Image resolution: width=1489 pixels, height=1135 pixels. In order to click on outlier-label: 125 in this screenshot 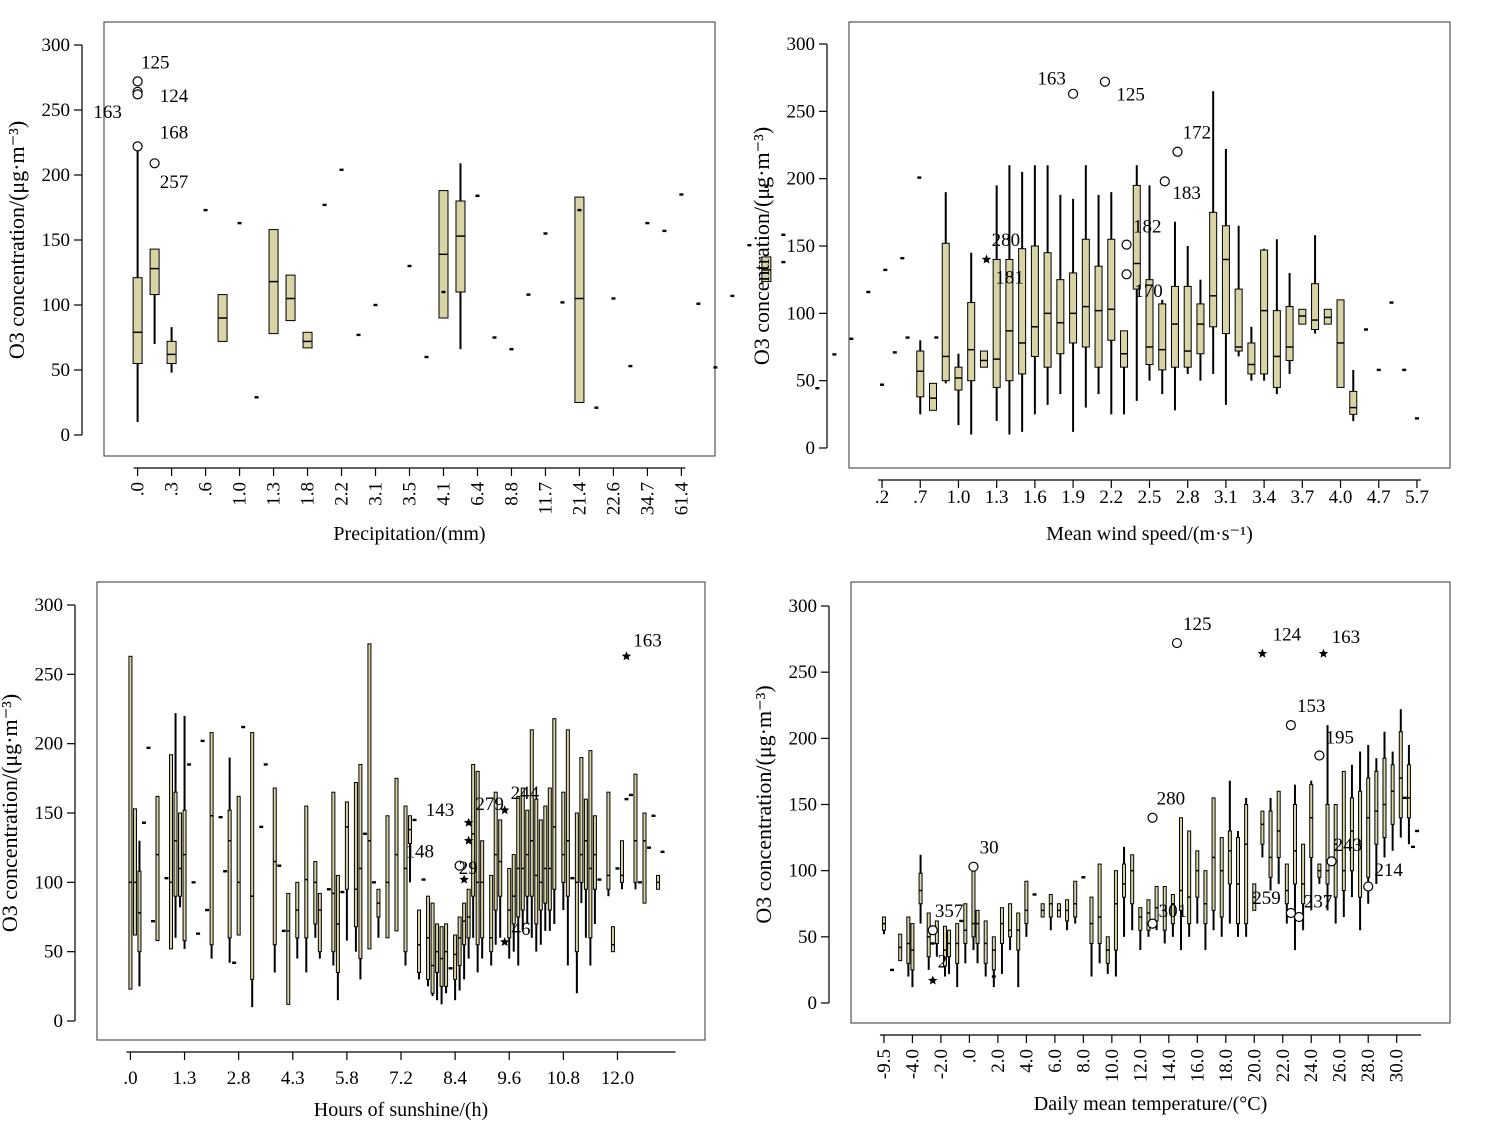, I will do `click(155, 62)`.